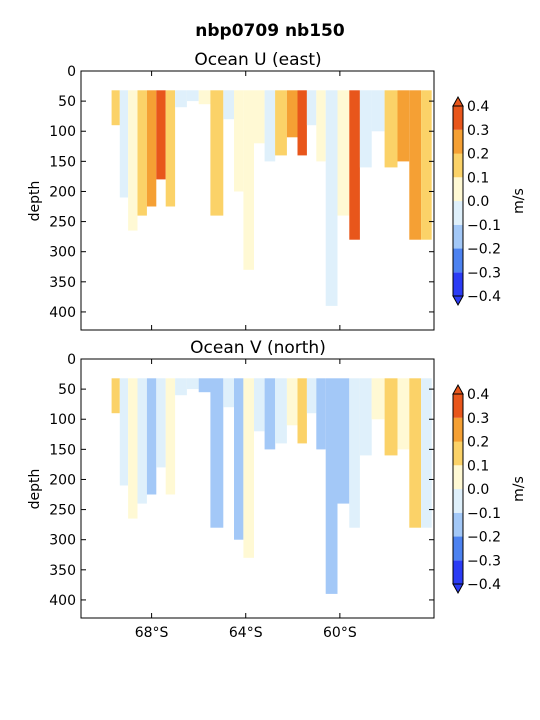 This screenshot has width=540, height=720. I want to click on panel-ocean-u-title: Ocean U (east), so click(257, 60).